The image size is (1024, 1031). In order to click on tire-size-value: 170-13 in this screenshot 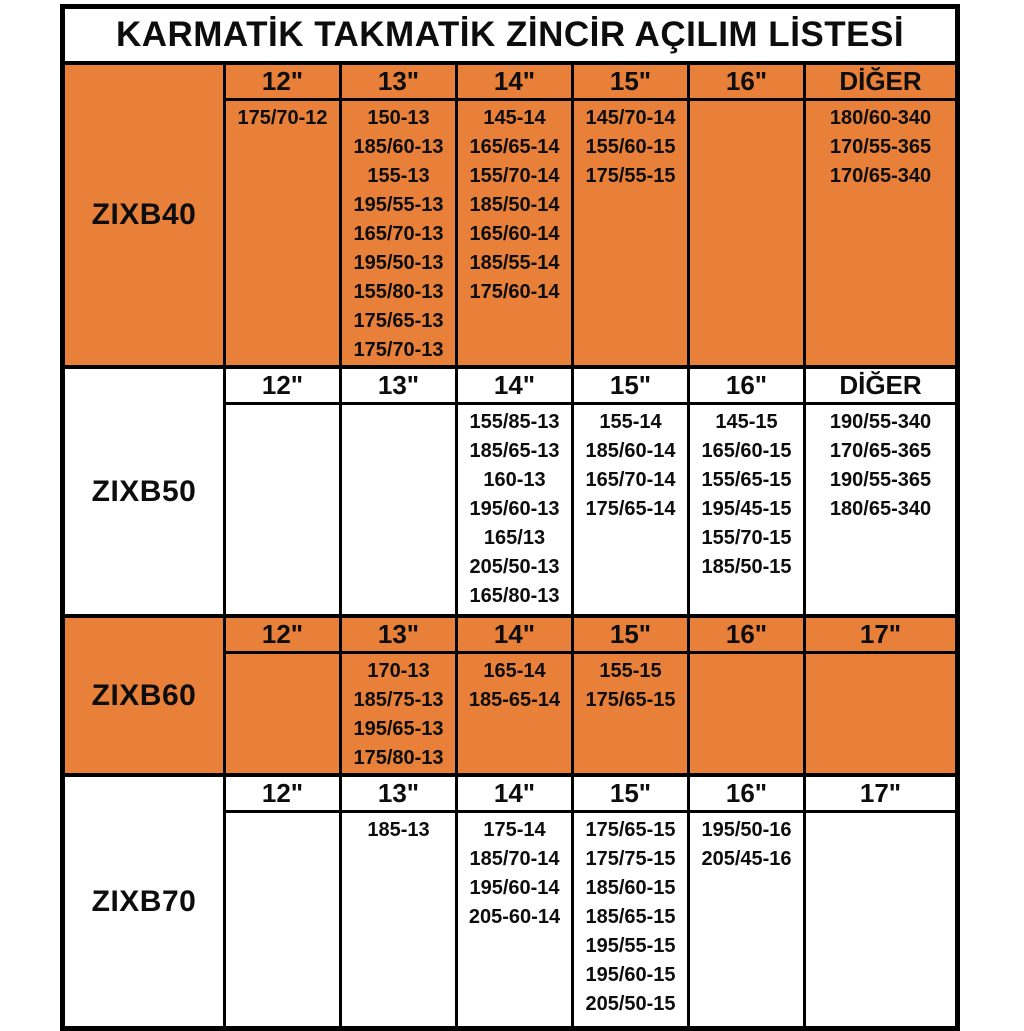, I will do `click(398, 671)`.